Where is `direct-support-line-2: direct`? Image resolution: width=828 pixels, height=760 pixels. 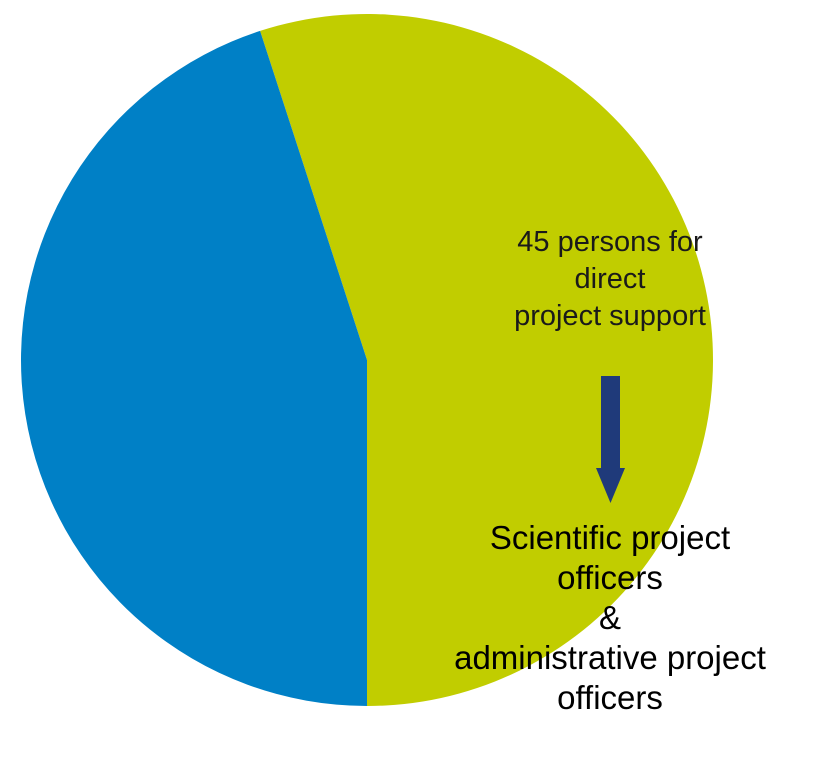
direct-support-line-2: direct is located at coordinates (610, 279).